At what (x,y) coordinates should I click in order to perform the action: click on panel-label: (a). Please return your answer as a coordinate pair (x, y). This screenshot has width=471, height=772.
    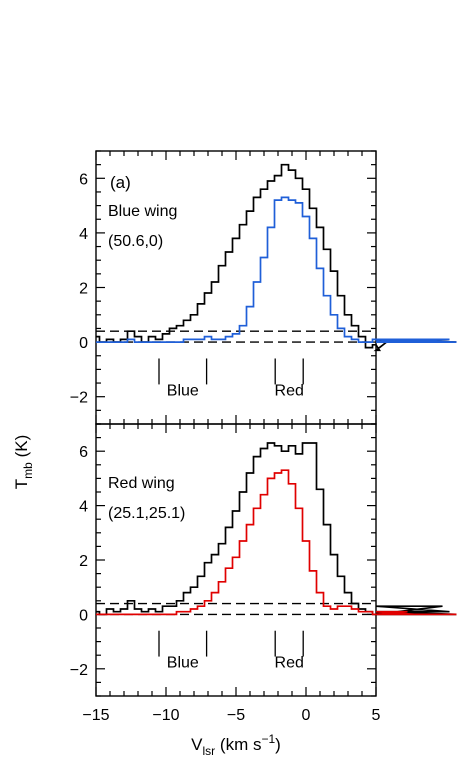
    Looking at the image, I should click on (120, 182).